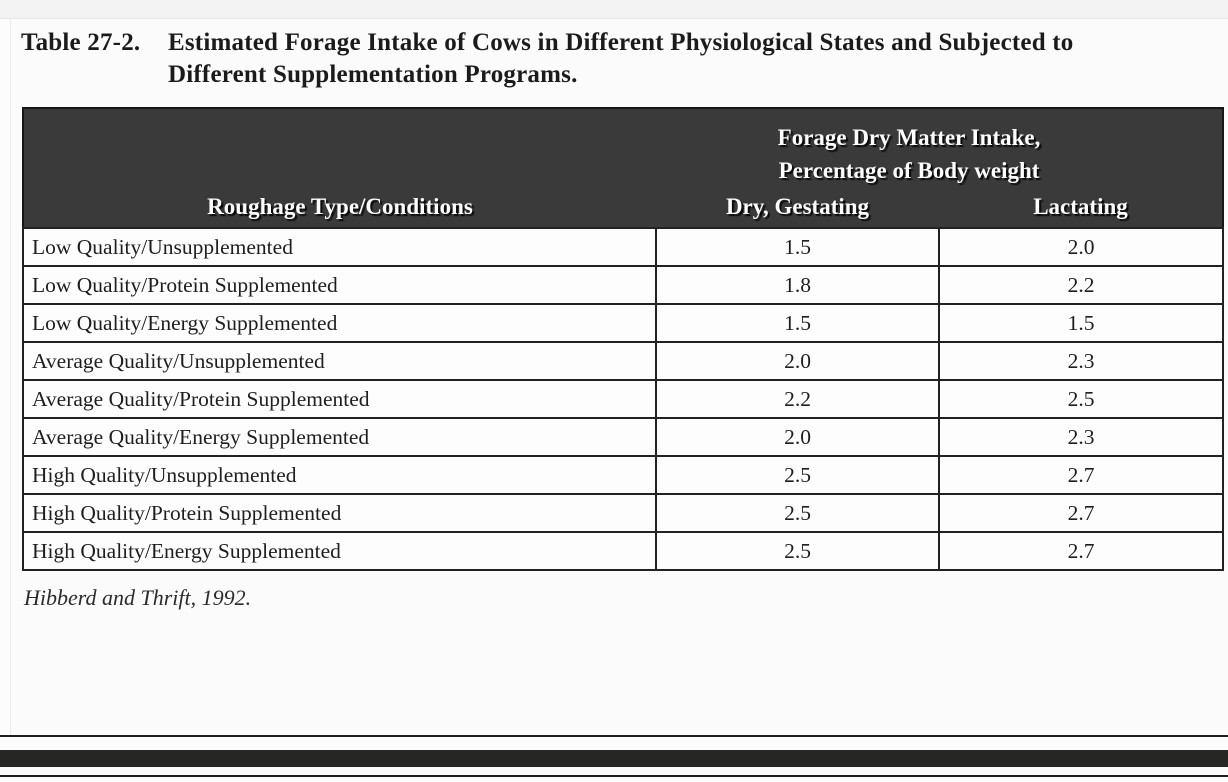 This screenshot has height=782, width=1228. Describe the element at coordinates (339, 361) in the screenshot. I see `row-label: Average Quality/Unsupplemented` at that location.